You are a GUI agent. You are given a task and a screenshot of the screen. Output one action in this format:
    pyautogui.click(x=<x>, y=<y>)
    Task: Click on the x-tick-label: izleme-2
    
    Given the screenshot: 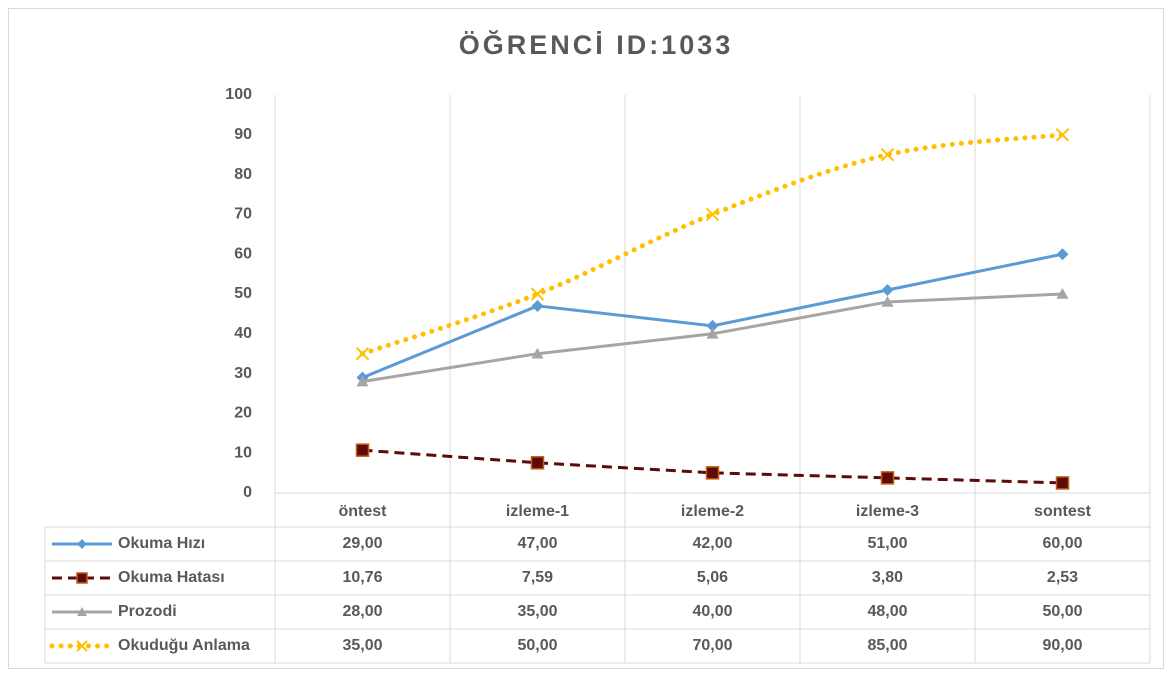 What is the action you would take?
    pyautogui.click(x=712, y=511)
    